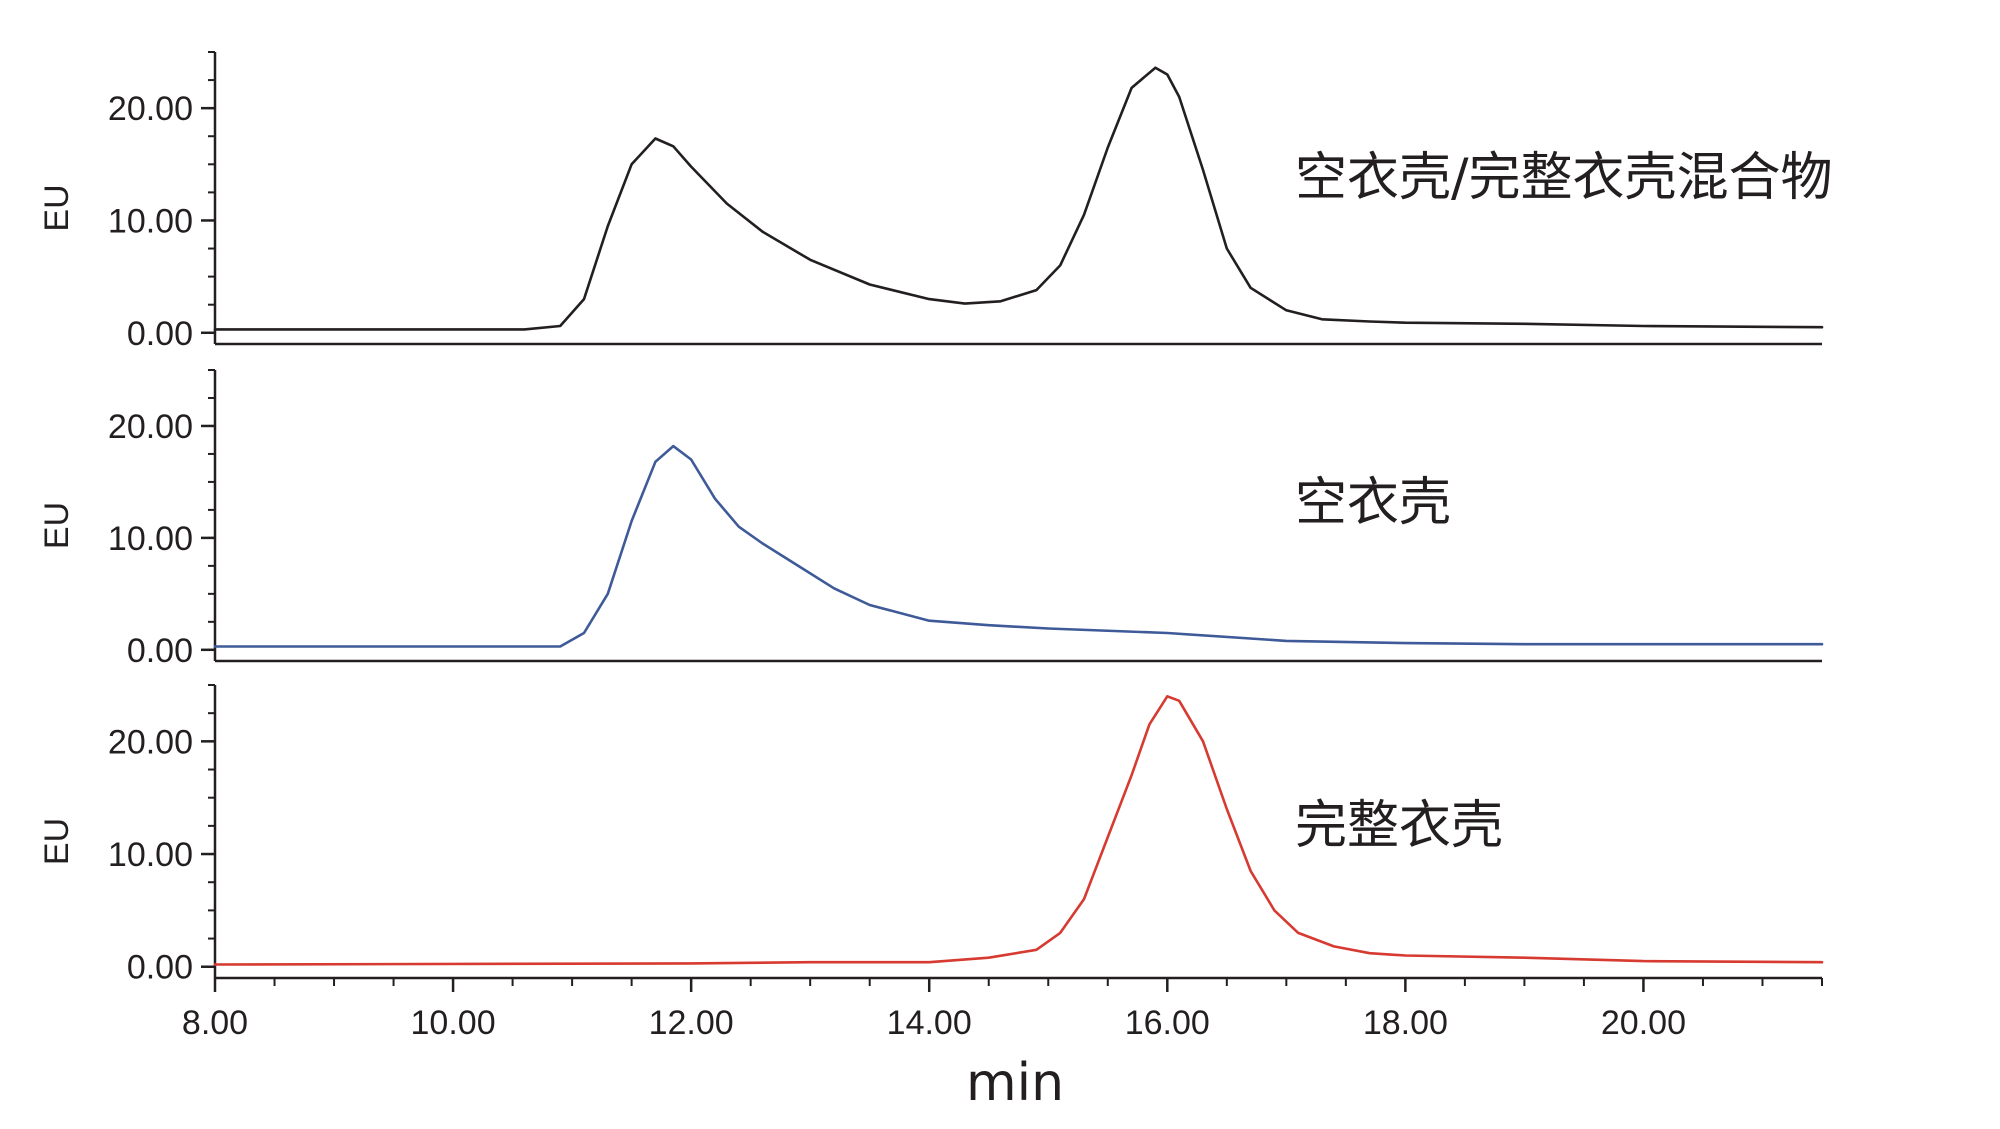 The image size is (2000, 1129). What do you see at coordinates (1167, 1023) in the screenshot?
I see `x-tick-label: 16.00` at bounding box center [1167, 1023].